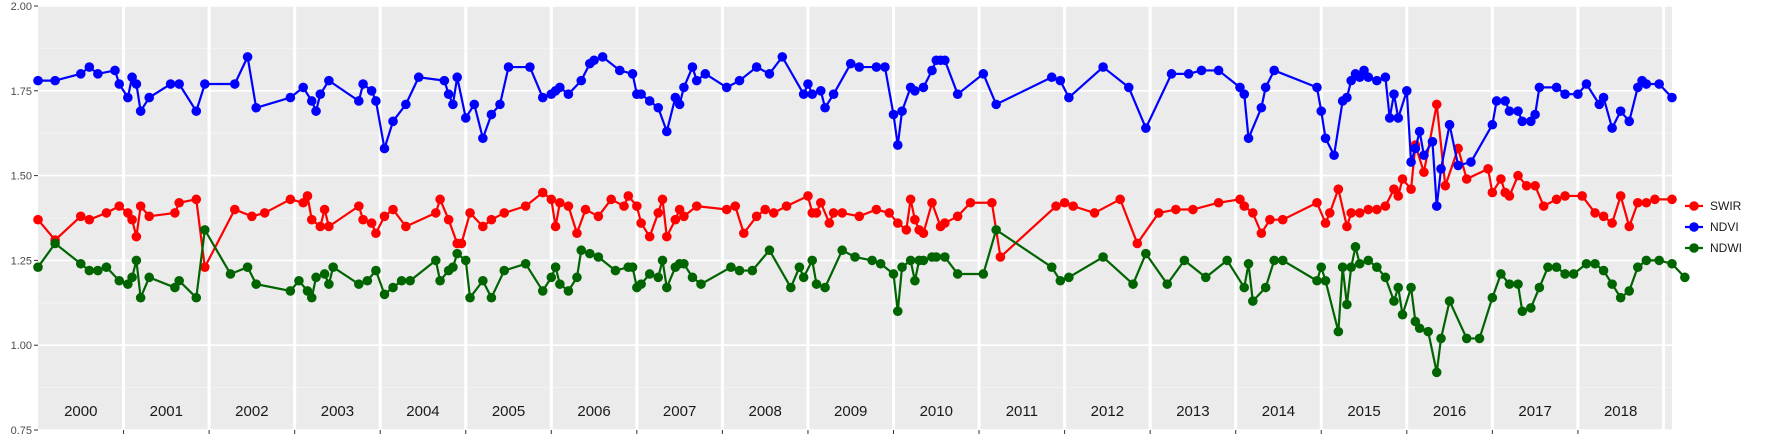  I want to click on year-label: 2001, so click(166, 411).